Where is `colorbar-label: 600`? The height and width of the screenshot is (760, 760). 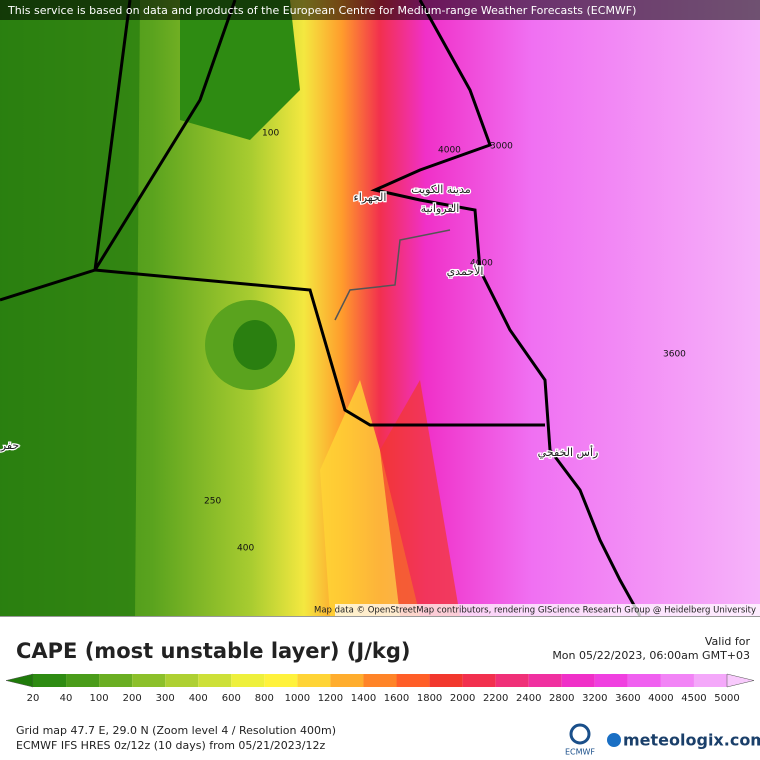 colorbar-label: 600 is located at coordinates (231, 698).